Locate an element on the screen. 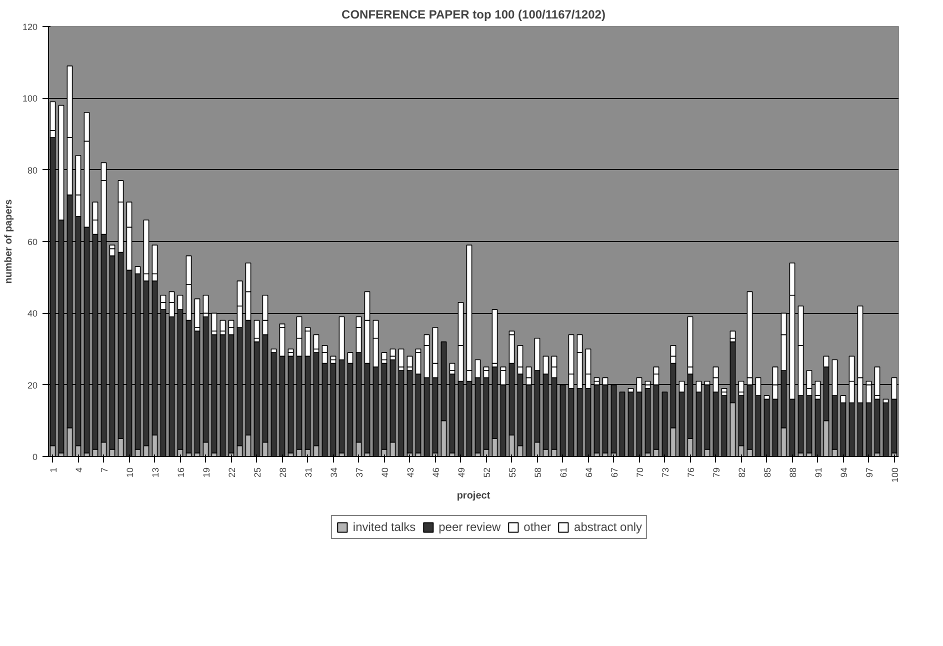  x-tick-label: 64 is located at coordinates (589, 472).